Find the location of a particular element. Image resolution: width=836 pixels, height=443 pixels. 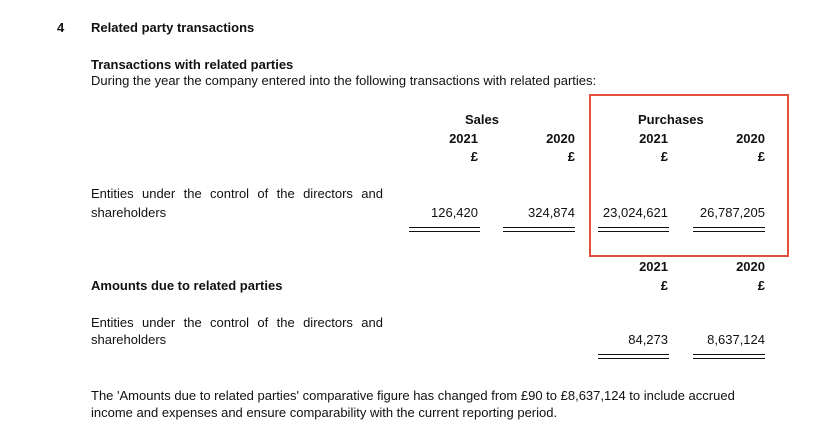

double-underline-purchases-2021 is located at coordinates (633, 229).